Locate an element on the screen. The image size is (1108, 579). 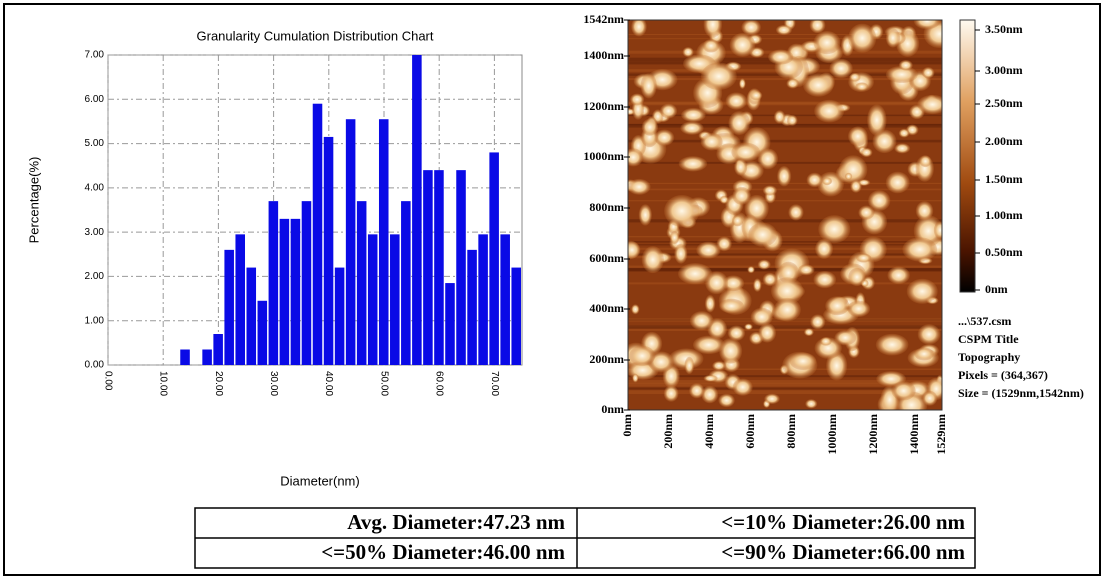
y-tick-label: 4.00 is located at coordinates (95, 187).